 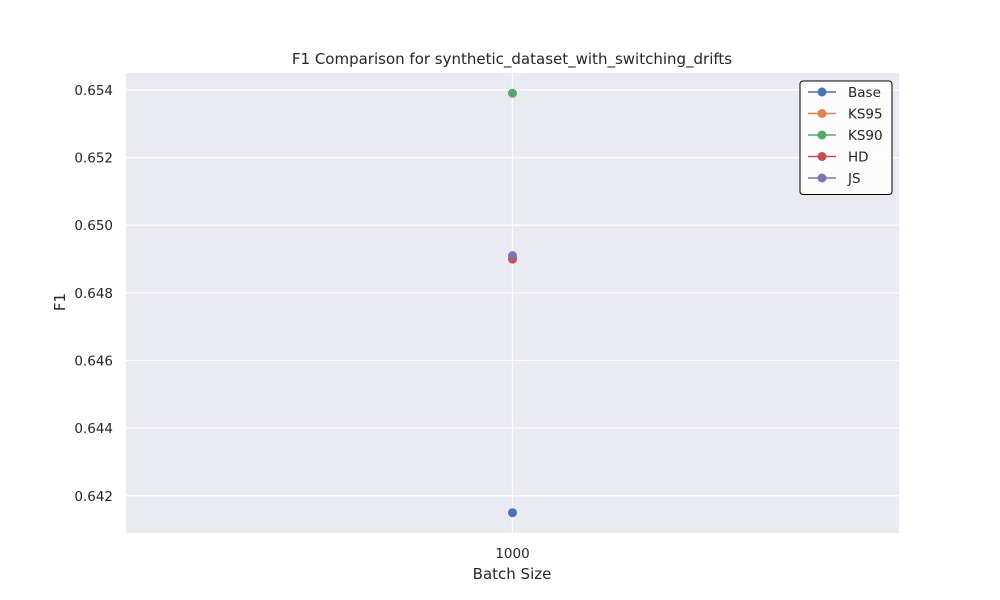 I want to click on legend-label-js: JS, so click(x=854, y=179).